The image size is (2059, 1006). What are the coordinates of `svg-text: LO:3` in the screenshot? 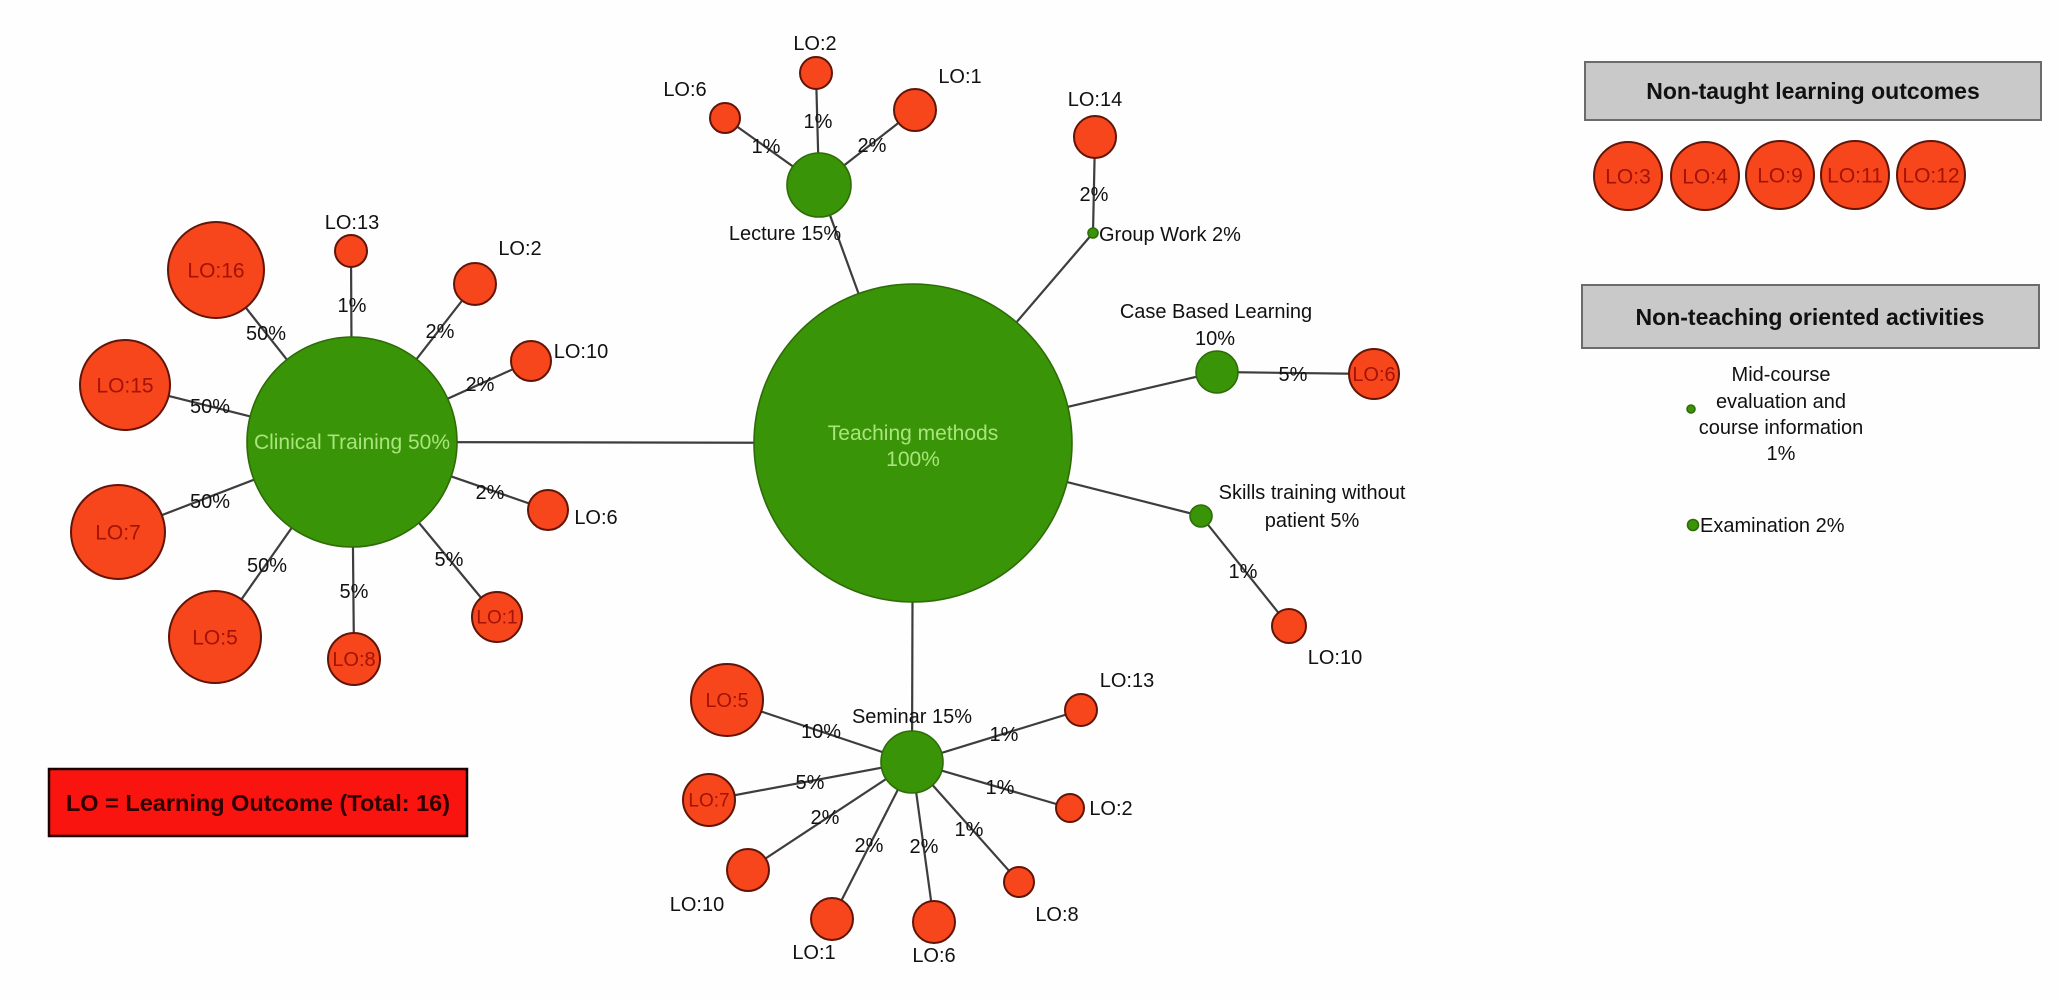 It's located at (1628, 176).